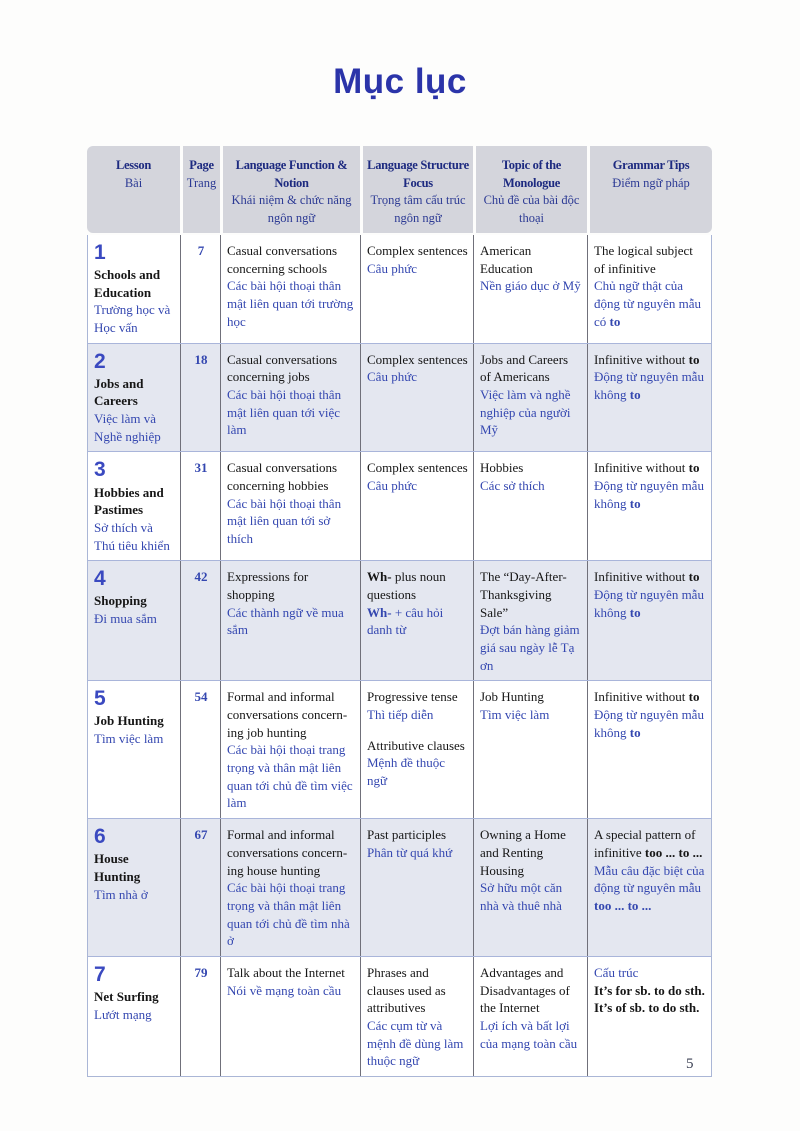 Image resolution: width=800 pixels, height=1131 pixels. What do you see at coordinates (100, 361) in the screenshot?
I see `lesson-number: 2` at bounding box center [100, 361].